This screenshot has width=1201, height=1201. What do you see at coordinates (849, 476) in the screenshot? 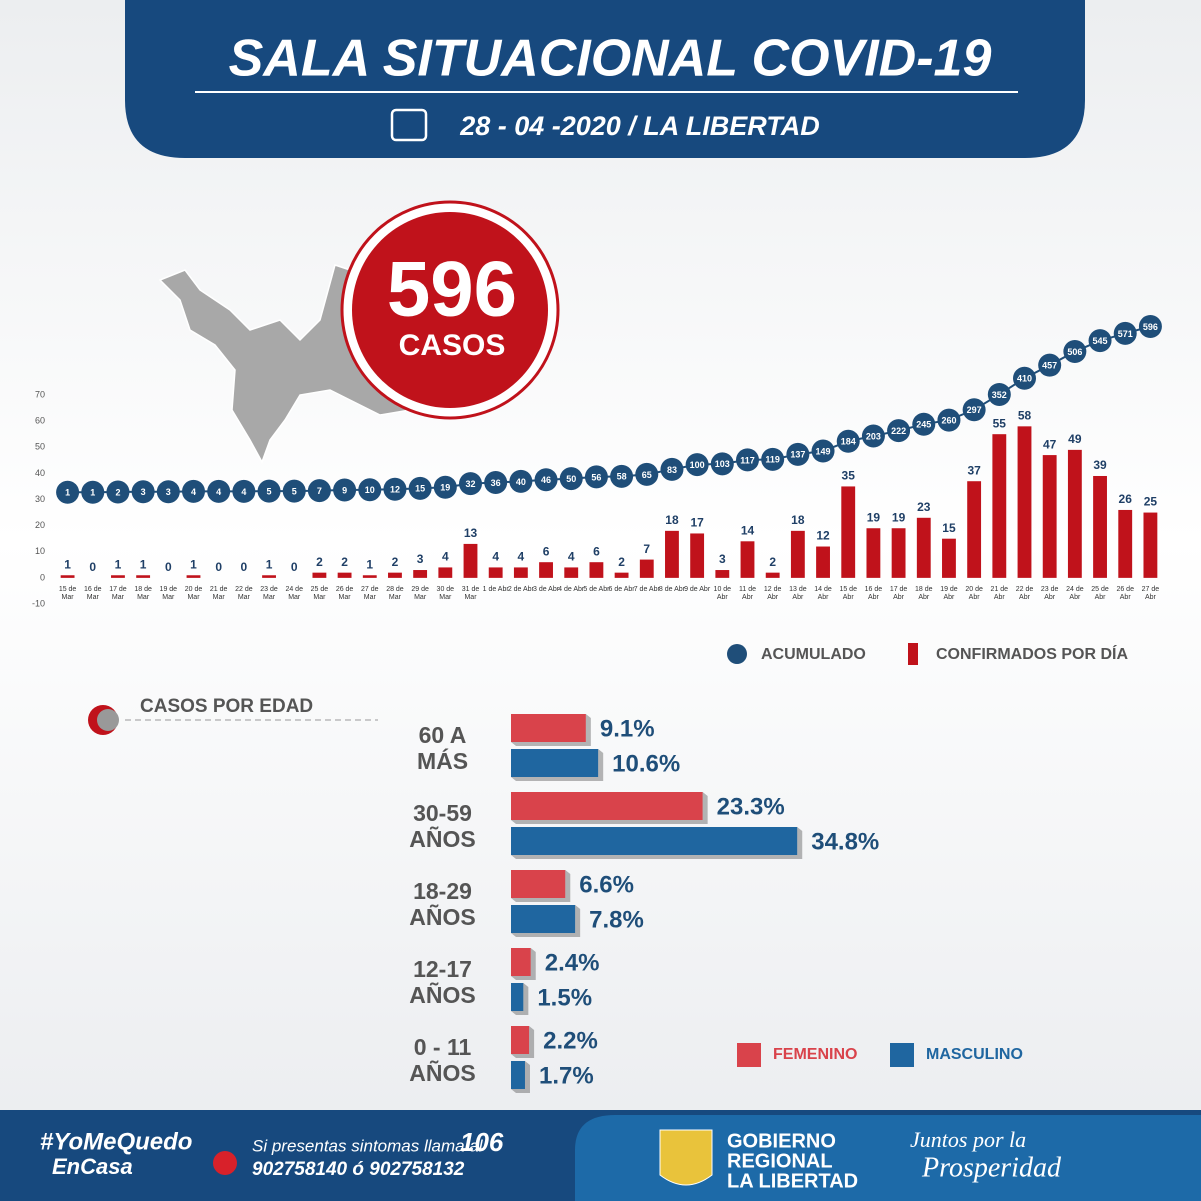
I see `bar-label: 35` at bounding box center [849, 476].